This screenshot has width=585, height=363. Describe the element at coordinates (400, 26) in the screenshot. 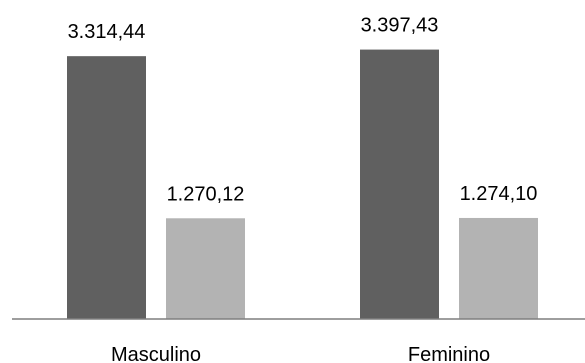

I see `value-label-feminino-series-1: 3.397,43` at that location.